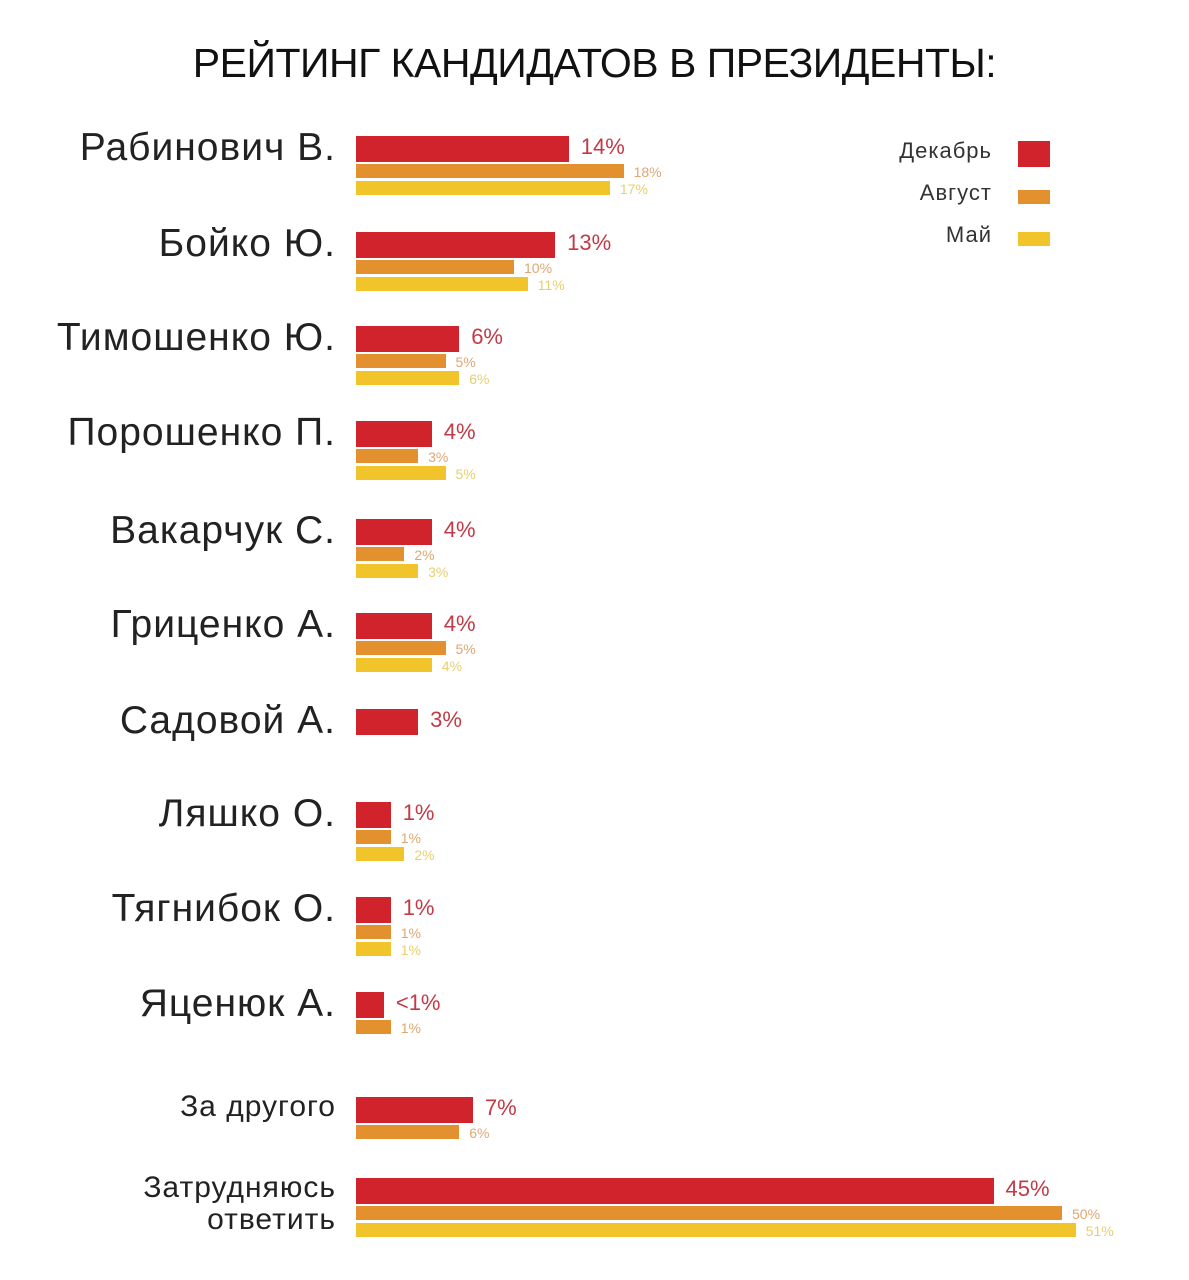  What do you see at coordinates (1034, 239) in the screenshot?
I see `legend-swatch-may` at bounding box center [1034, 239].